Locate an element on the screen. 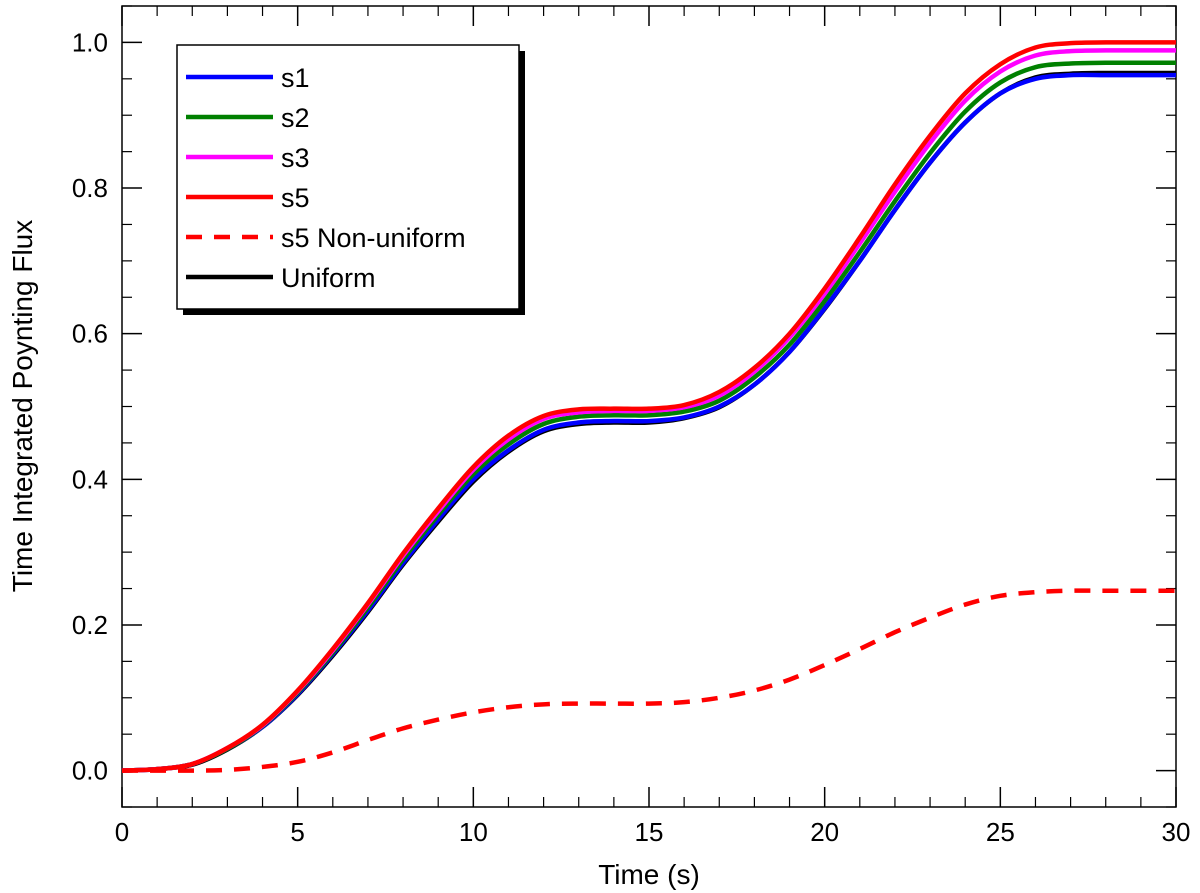  legend-box is located at coordinates (348, 177).